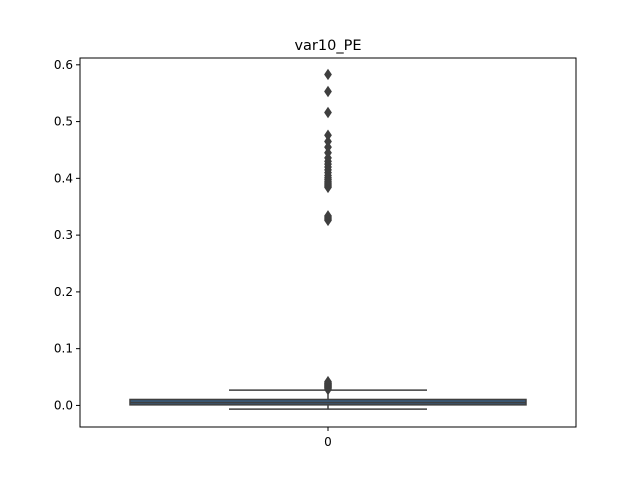 The image size is (640, 480). I want to click on y-tick-label: 0.5, so click(63, 122).